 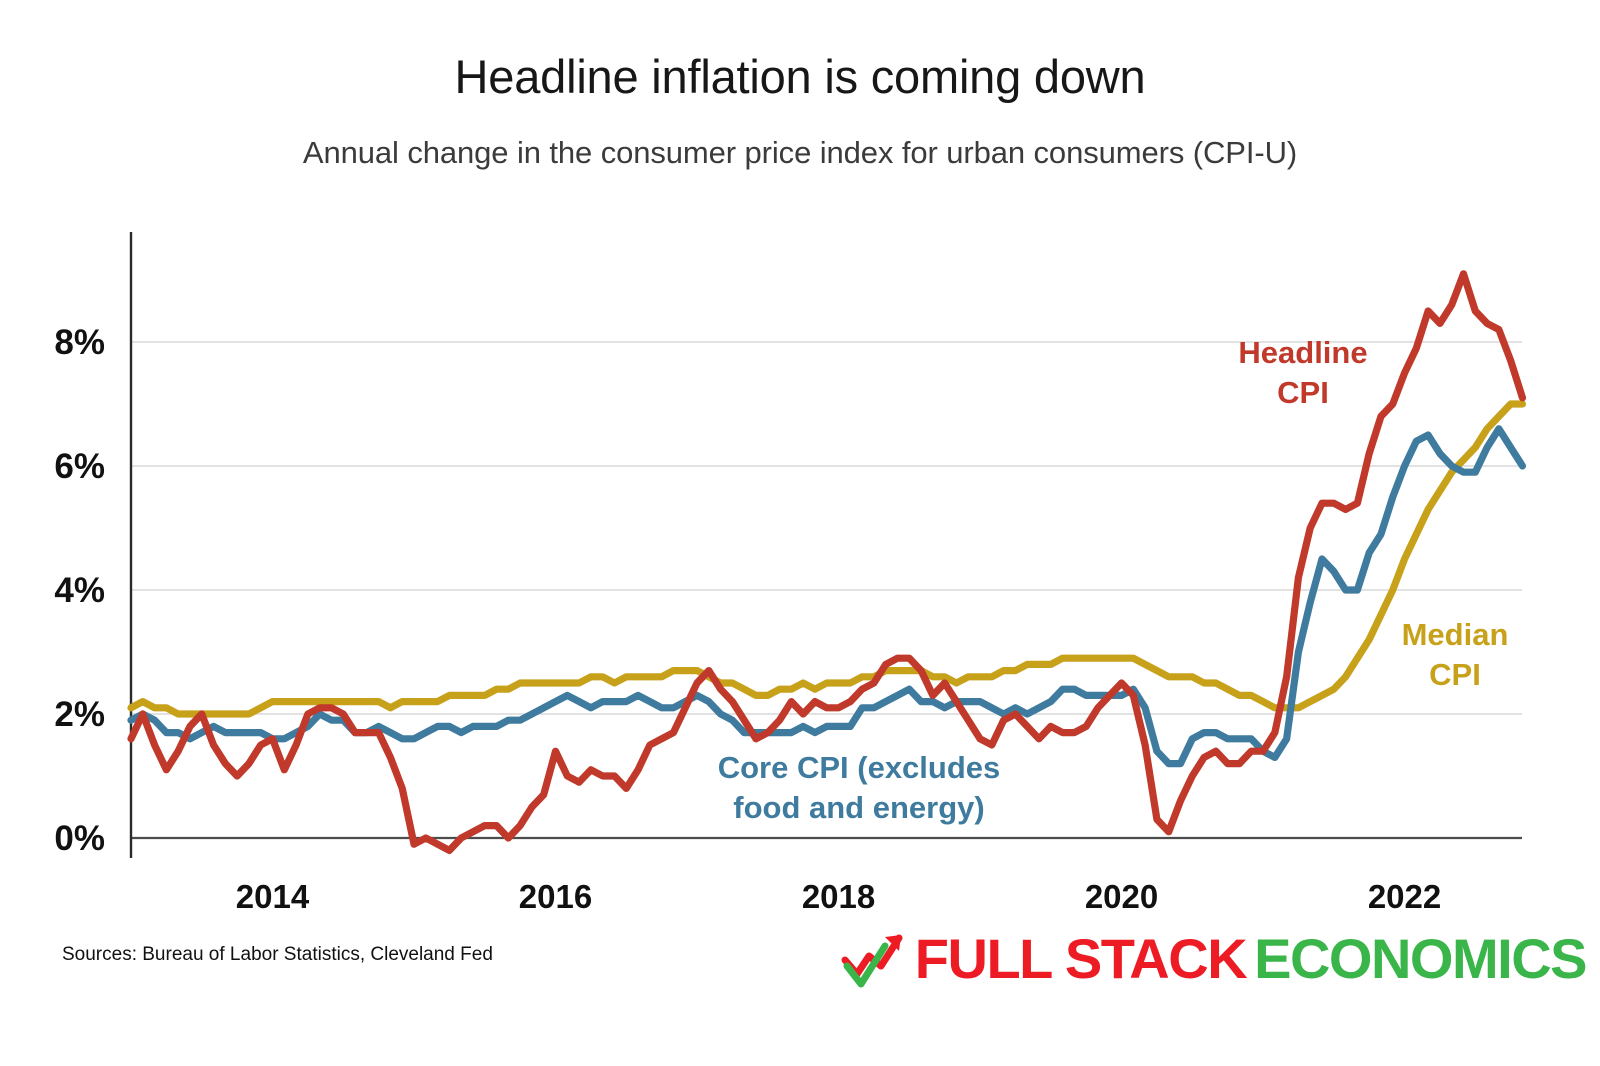 What do you see at coordinates (1420, 958) in the screenshot?
I see `logo-text-economics: ECONOMICS` at bounding box center [1420, 958].